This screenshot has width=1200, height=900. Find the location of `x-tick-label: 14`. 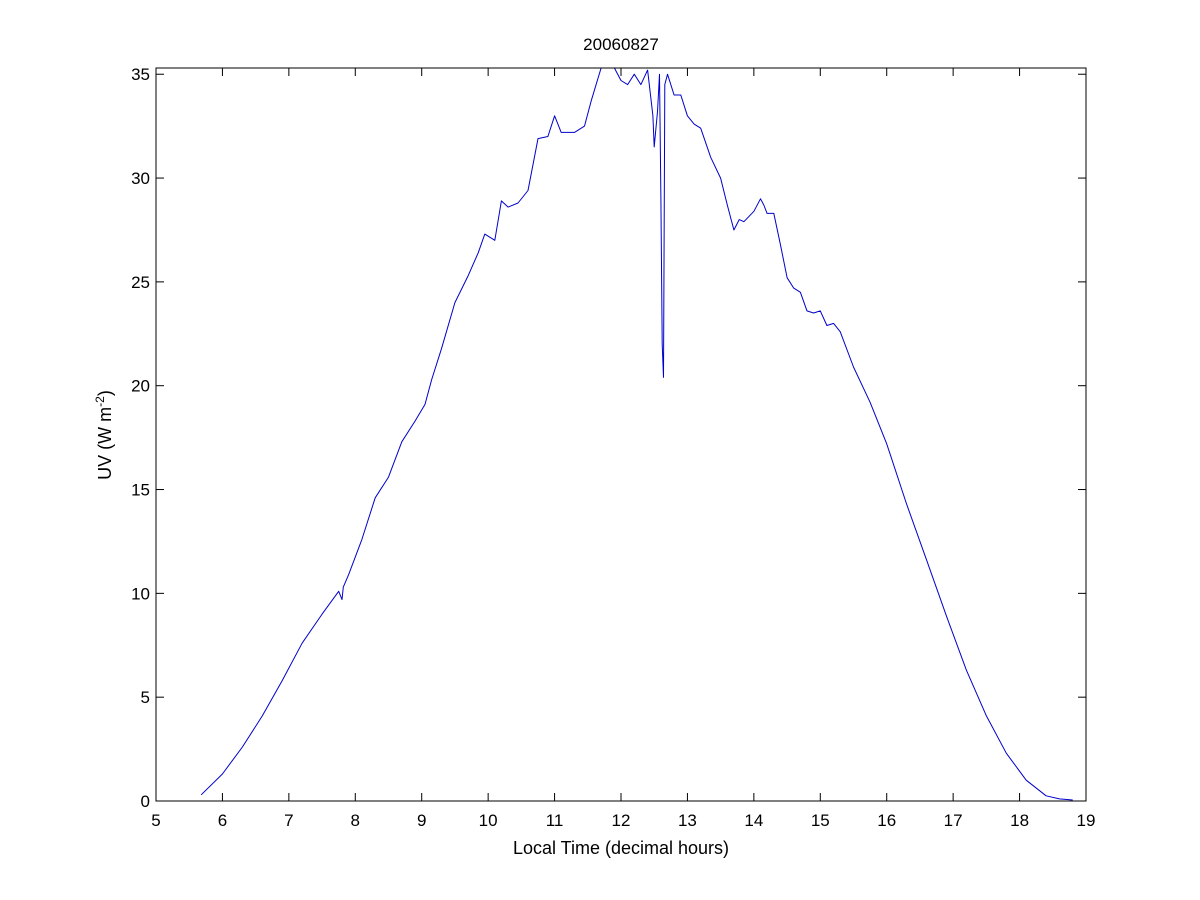

x-tick-label: 14 is located at coordinates (753, 820).